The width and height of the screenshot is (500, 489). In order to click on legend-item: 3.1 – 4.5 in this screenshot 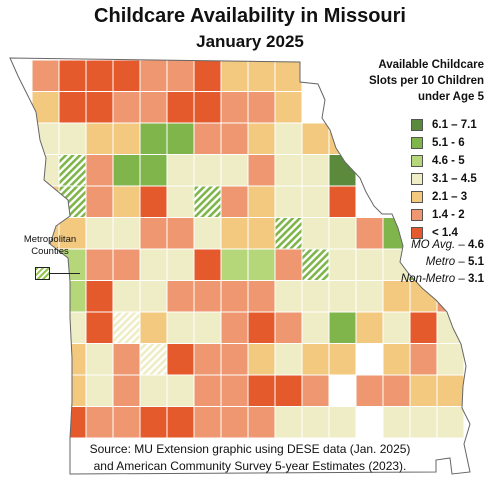, I will do `click(444, 179)`.